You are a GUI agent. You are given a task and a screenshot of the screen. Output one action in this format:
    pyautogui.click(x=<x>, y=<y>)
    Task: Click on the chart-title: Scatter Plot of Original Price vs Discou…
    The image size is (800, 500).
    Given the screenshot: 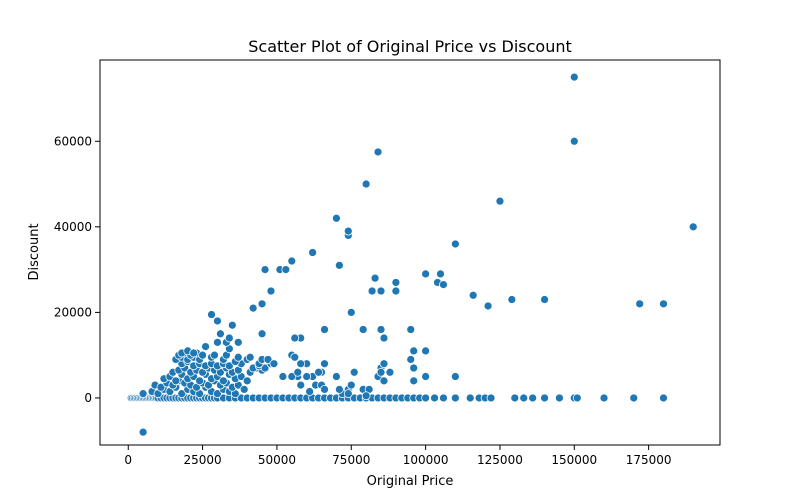 What is the action you would take?
    pyautogui.click(x=410, y=46)
    